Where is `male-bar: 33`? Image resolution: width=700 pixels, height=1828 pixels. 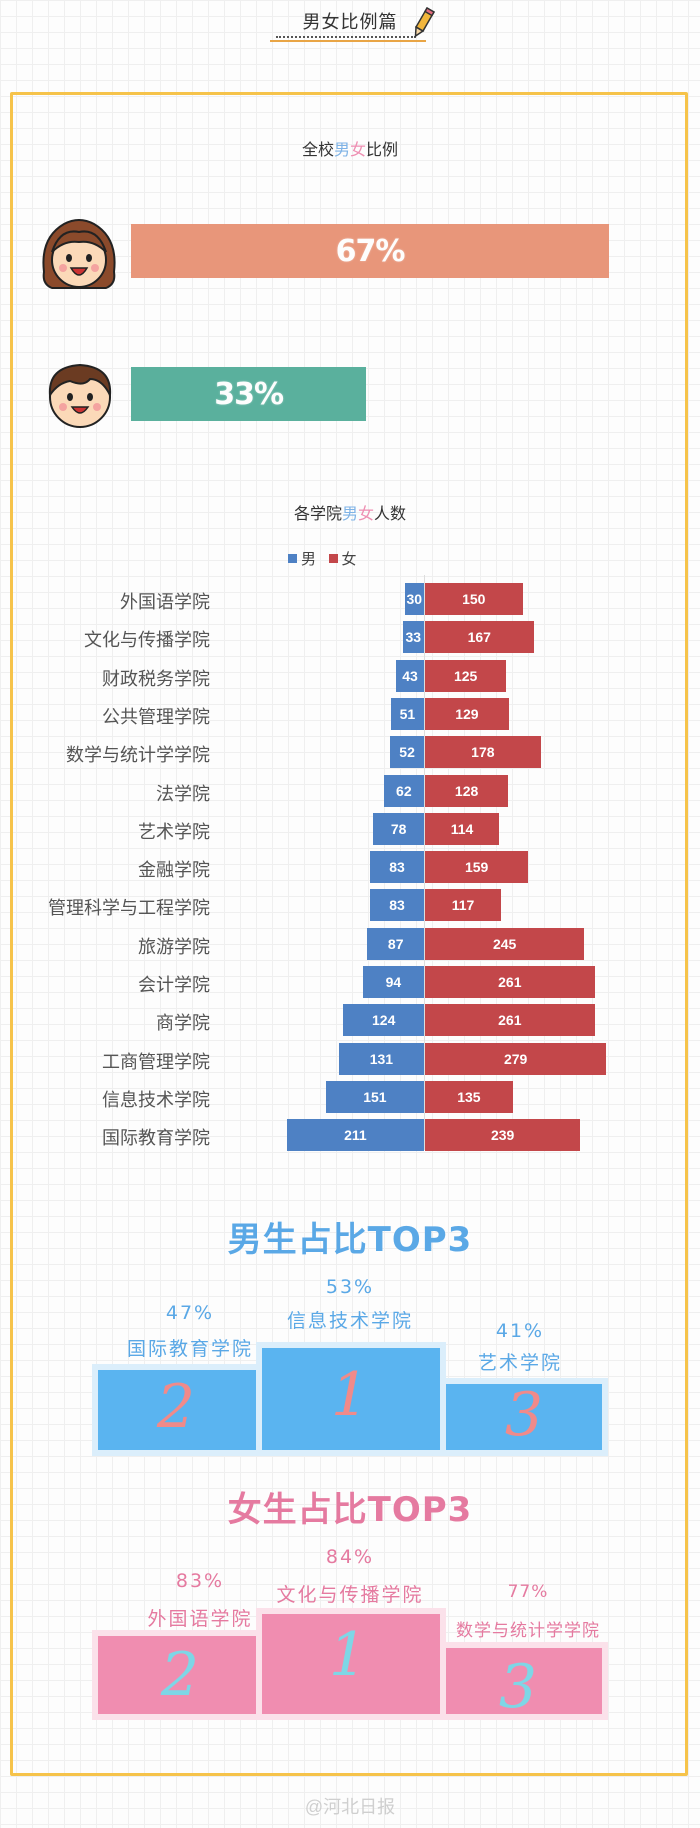 male-bar: 33 is located at coordinates (413, 637).